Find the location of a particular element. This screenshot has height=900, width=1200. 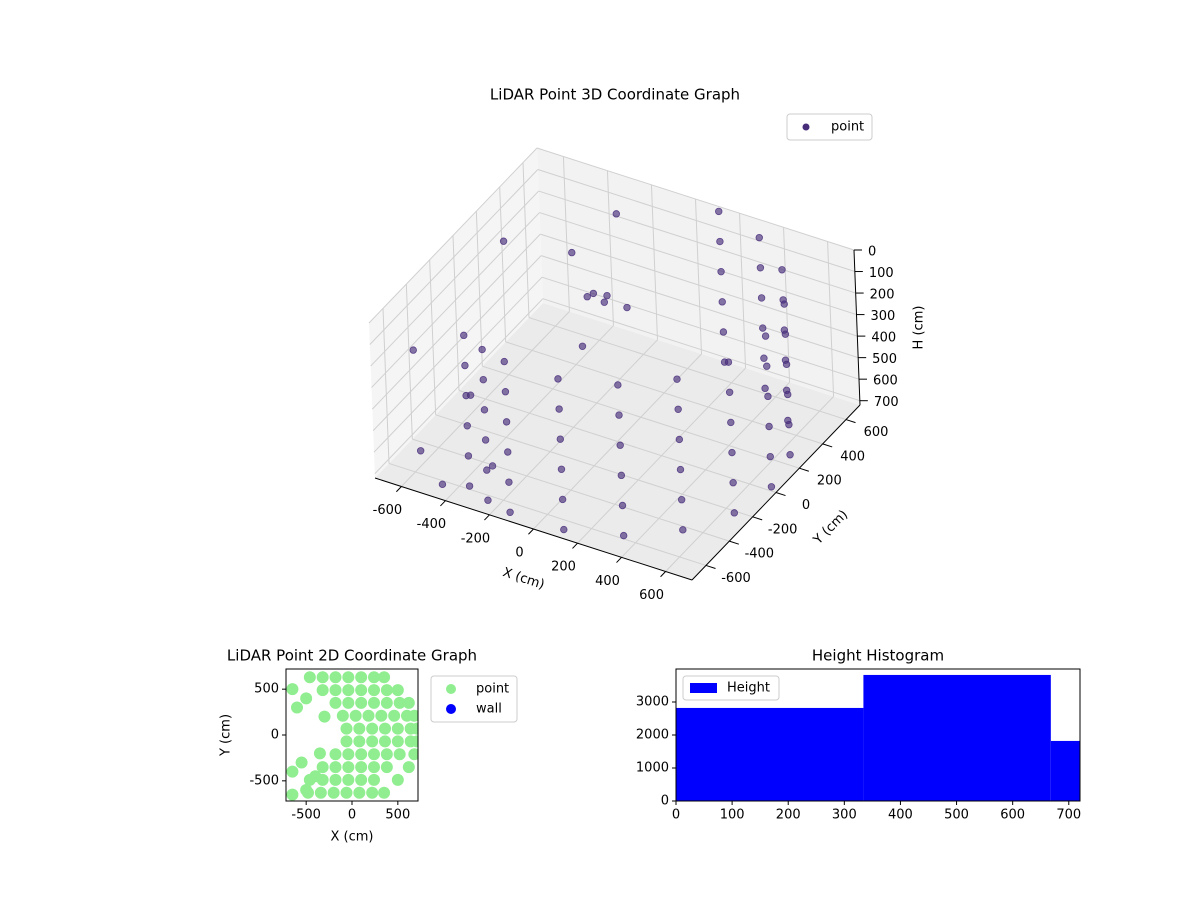

x-tick-label: 700 is located at coordinates (1068, 815).